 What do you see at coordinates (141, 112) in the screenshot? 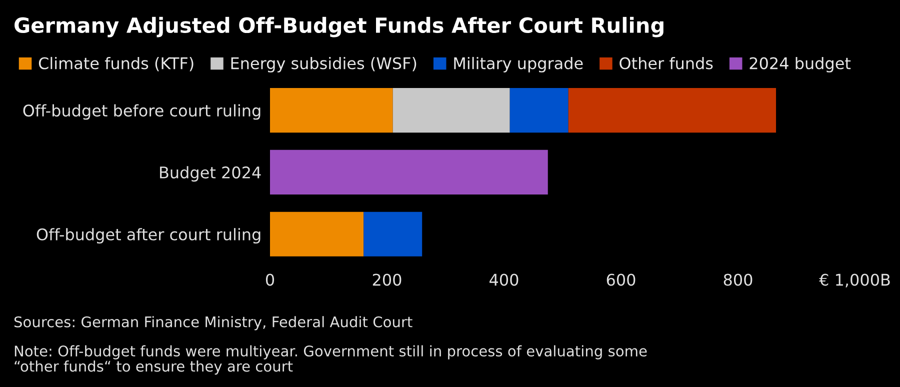
I see `y-tick-label: Off-budget before court ruling` at bounding box center [141, 112].